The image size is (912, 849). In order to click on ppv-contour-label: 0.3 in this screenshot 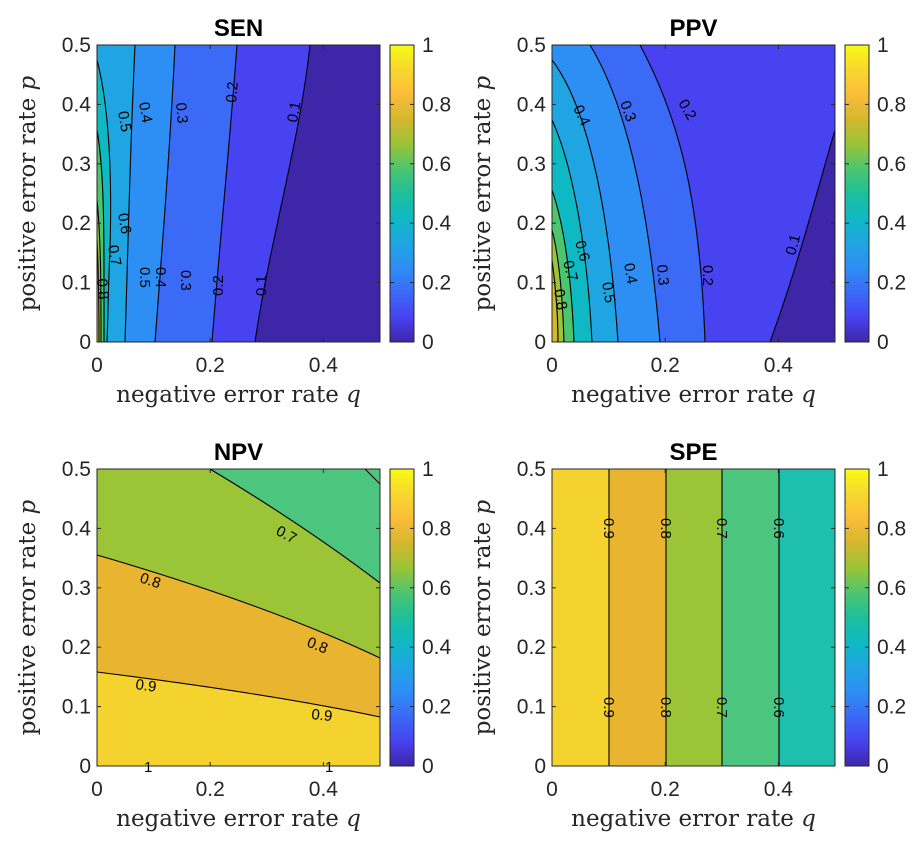, I will do `click(662, 275)`.